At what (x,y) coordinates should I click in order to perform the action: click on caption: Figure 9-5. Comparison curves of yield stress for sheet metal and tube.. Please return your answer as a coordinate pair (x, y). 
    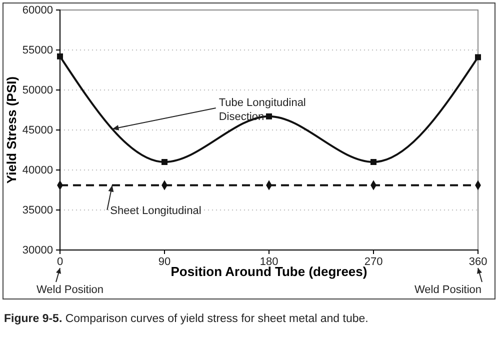
    Looking at the image, I should click on (186, 319).